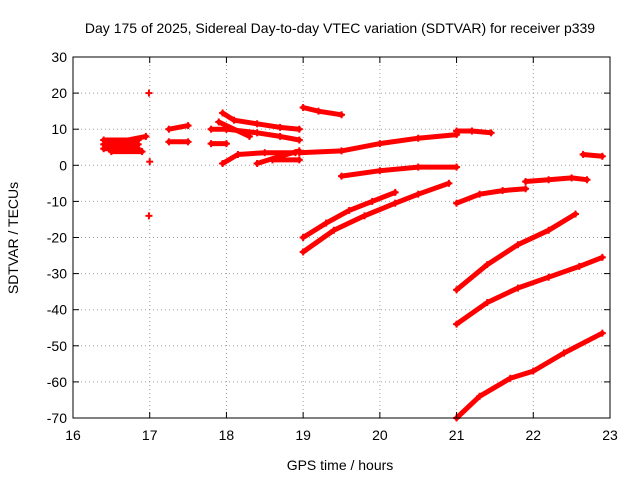 This screenshot has width=640, height=480. What do you see at coordinates (262, 134) in the screenshot?
I see `series-arc-d2` at bounding box center [262, 134].